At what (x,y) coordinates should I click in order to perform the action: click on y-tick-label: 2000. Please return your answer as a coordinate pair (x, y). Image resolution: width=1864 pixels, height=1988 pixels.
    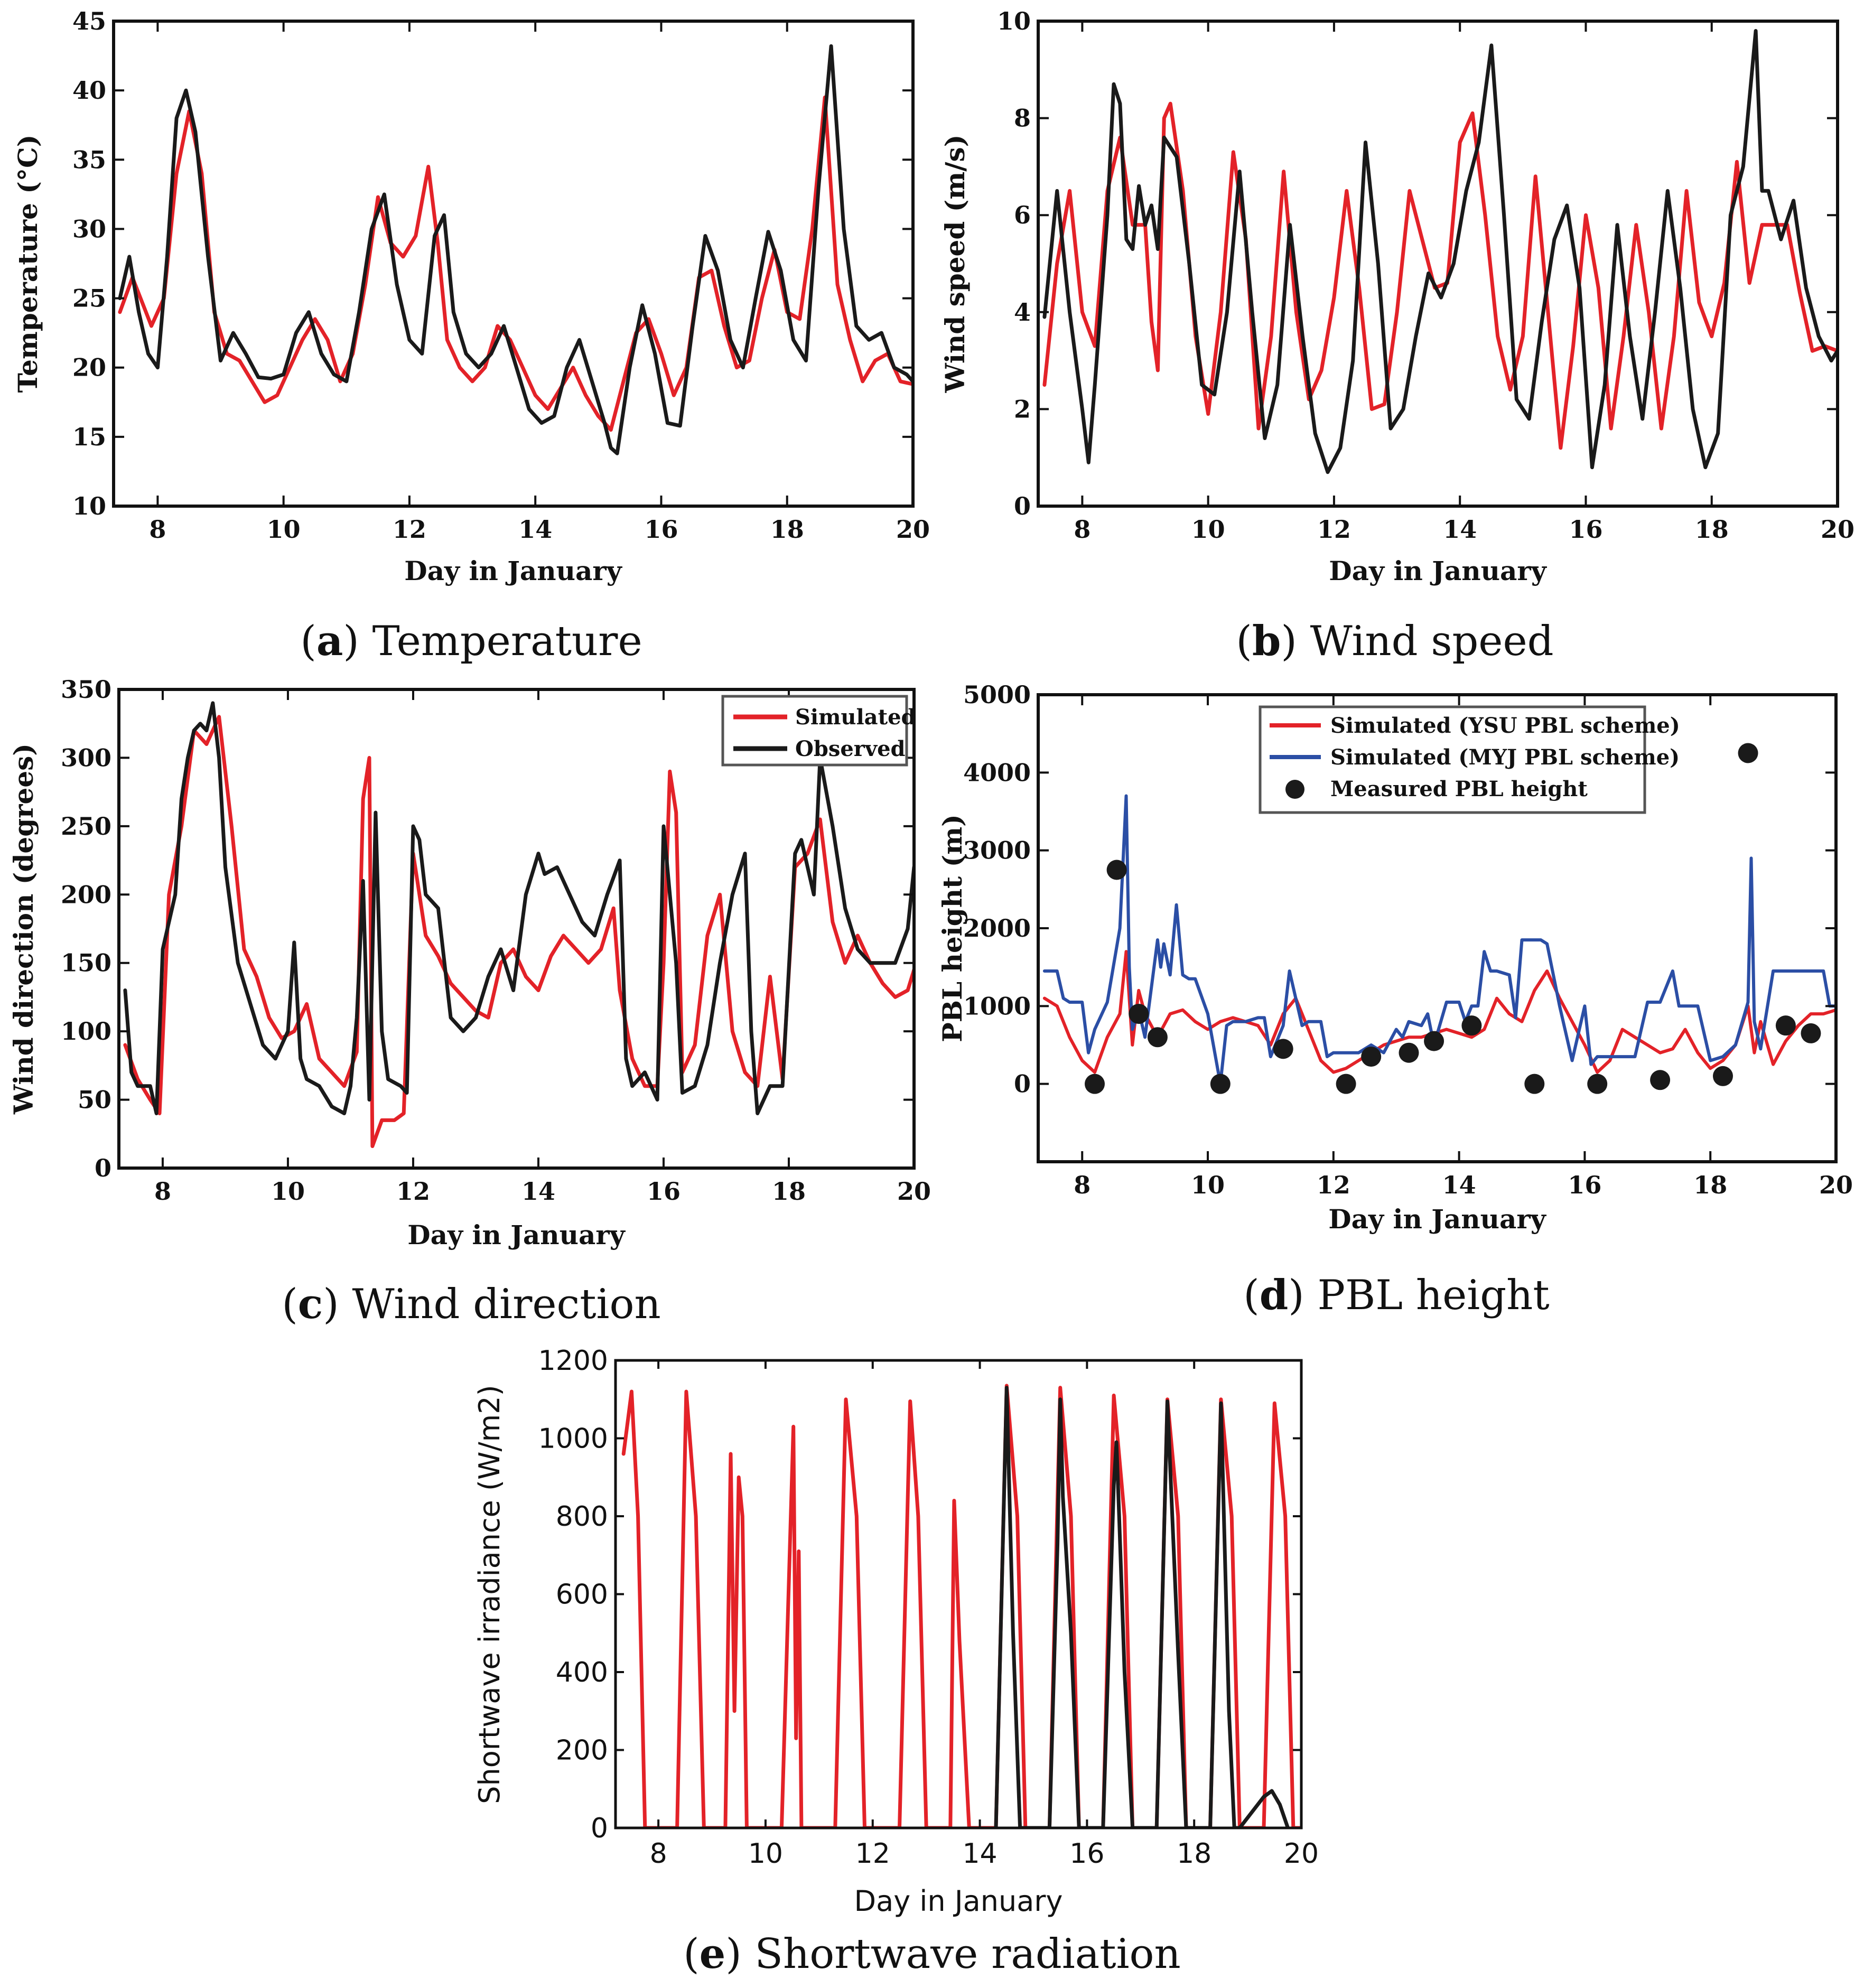
    Looking at the image, I should click on (997, 928).